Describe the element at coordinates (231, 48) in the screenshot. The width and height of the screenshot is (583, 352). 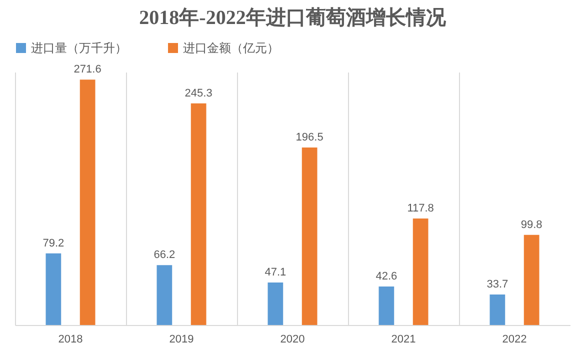
I see `legend-label: 进口金额（亿元）` at that location.